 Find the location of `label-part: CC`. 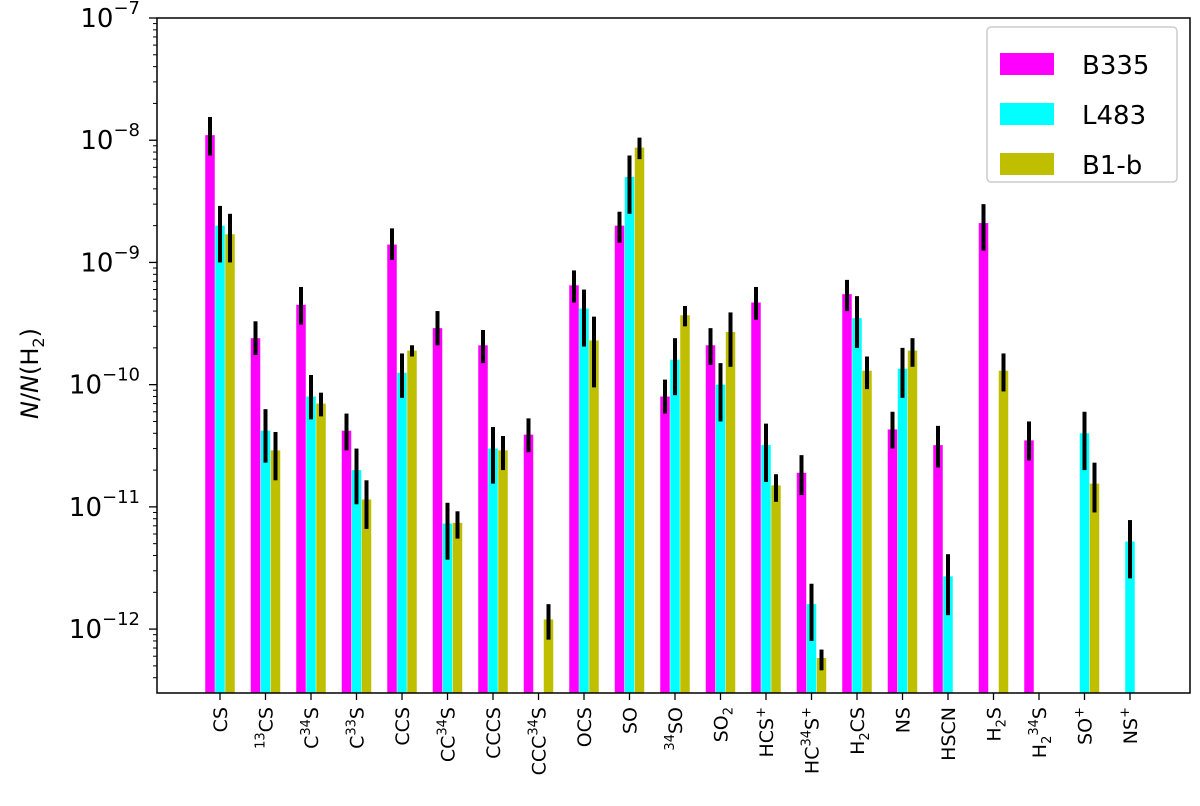

label-part: CC is located at coordinates (449, 749).